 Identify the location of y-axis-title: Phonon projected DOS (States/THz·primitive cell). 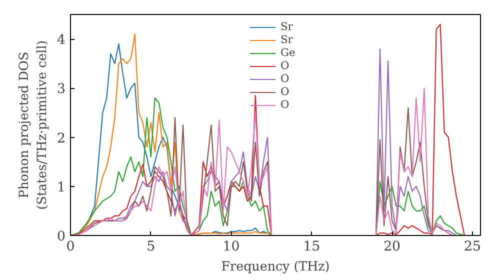
(33, 125).